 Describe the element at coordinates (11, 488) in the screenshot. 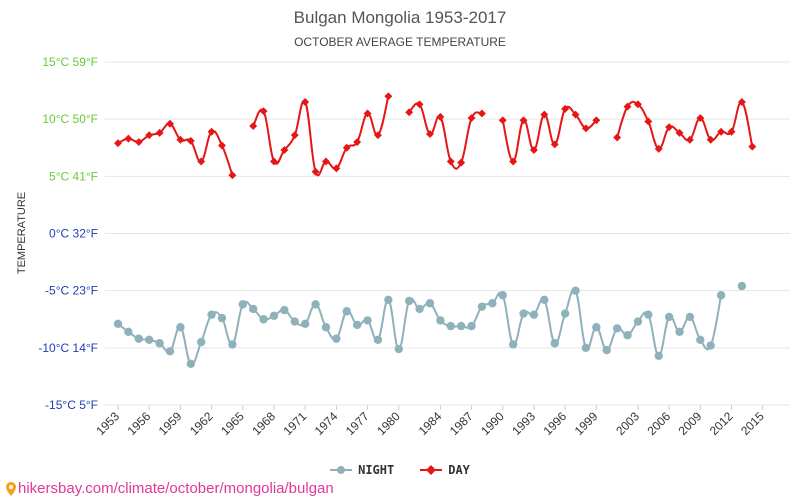

I see `location-pin-icon` at that location.